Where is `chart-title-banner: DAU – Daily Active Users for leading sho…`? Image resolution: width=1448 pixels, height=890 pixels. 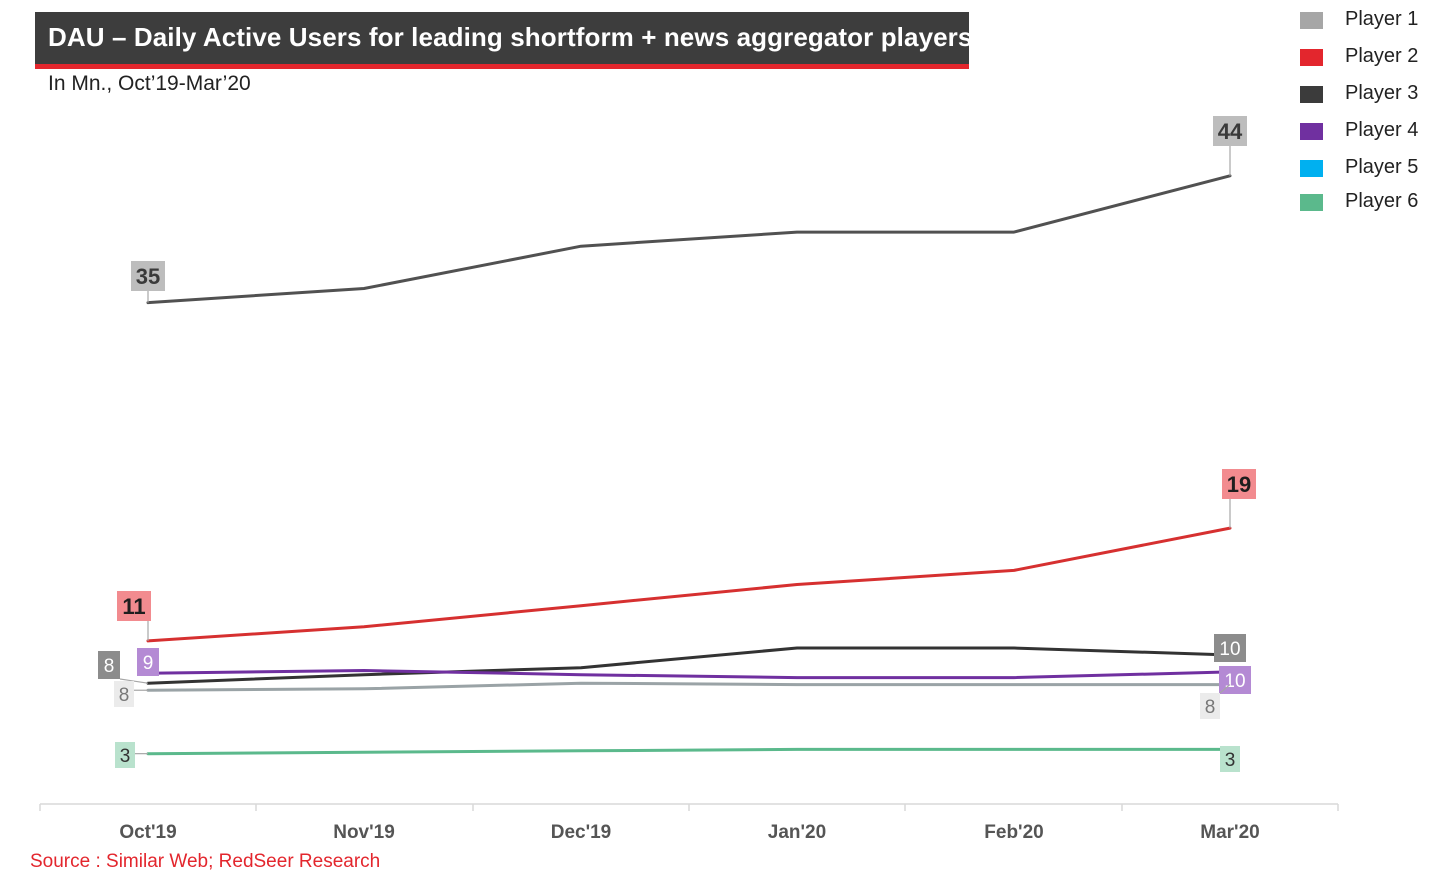 chart-title-banner: DAU – Daily Active Users for leading sho… is located at coordinates (504, 40).